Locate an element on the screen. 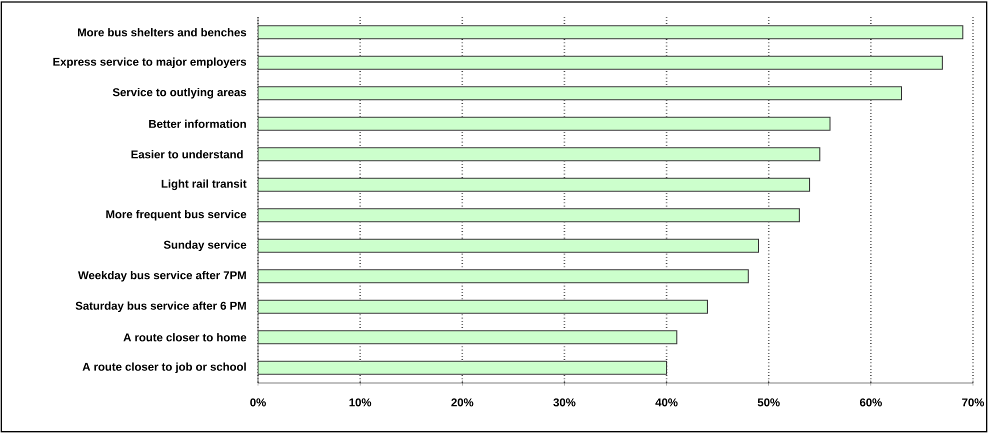 The width and height of the screenshot is (988, 433). y-tick-label: Easier to understand is located at coordinates (187, 154).